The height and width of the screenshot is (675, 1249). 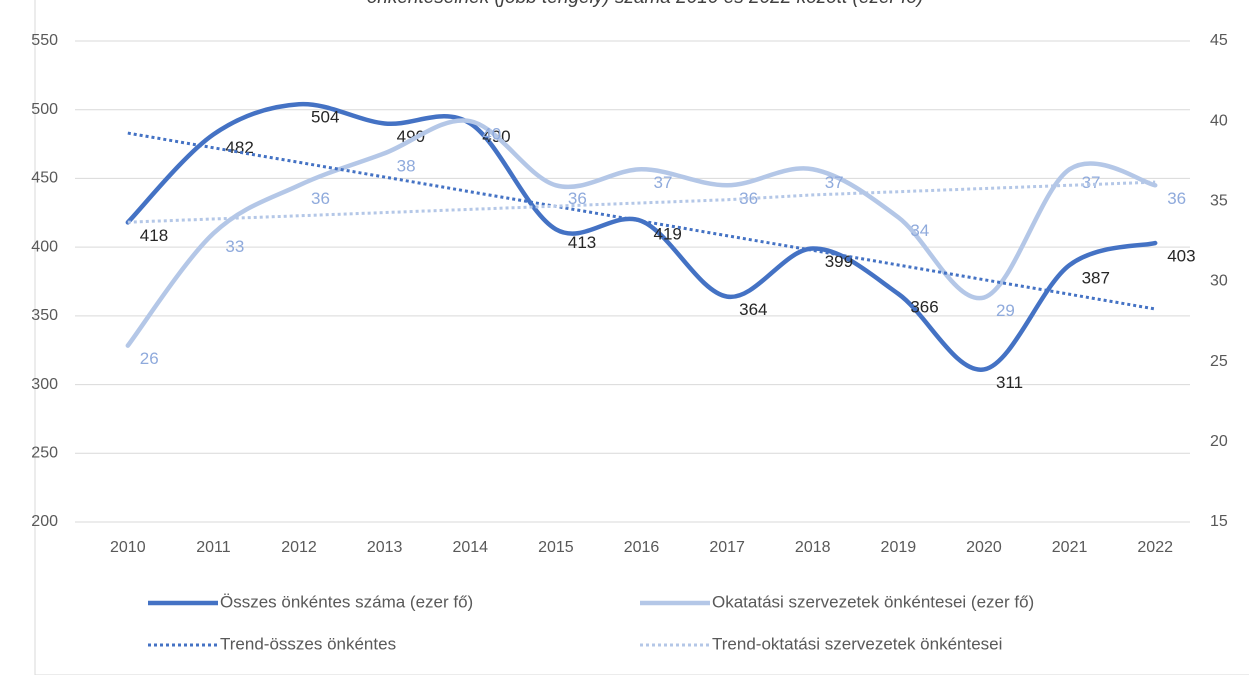 What do you see at coordinates (346, 601) in the screenshot?
I see `legend-label: Összes önkéntes száma (ezer fő)` at bounding box center [346, 601].